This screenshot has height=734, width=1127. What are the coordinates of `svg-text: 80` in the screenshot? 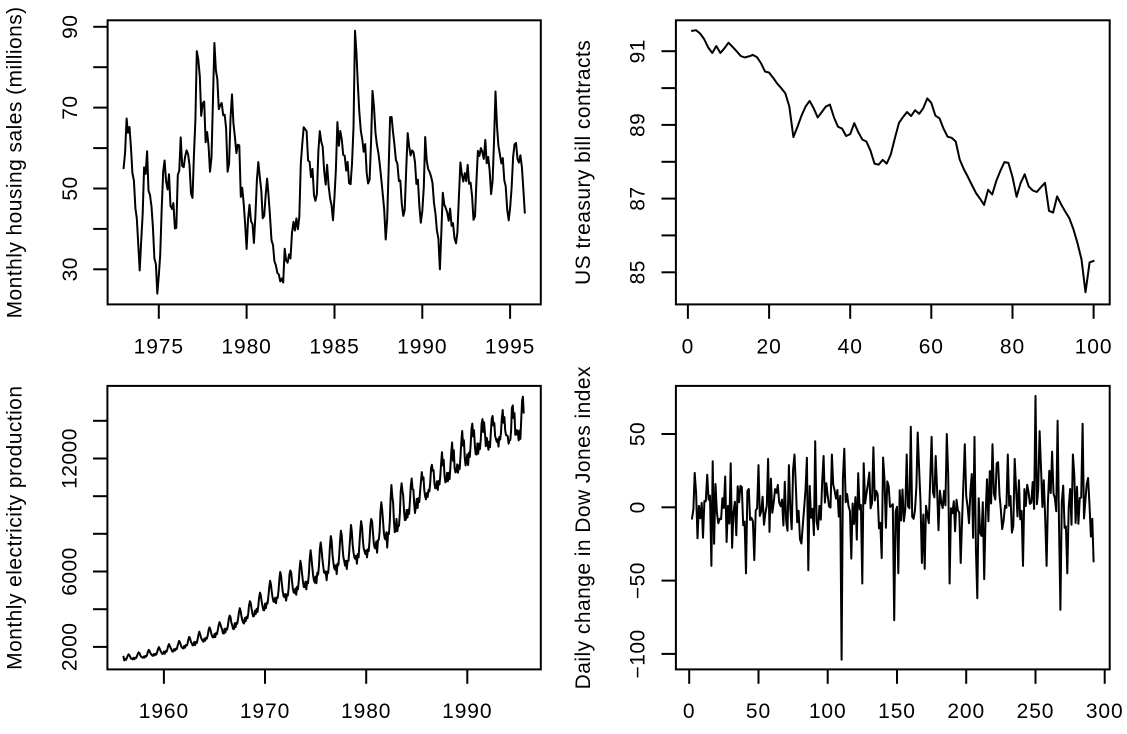 It's located at (1012, 346).